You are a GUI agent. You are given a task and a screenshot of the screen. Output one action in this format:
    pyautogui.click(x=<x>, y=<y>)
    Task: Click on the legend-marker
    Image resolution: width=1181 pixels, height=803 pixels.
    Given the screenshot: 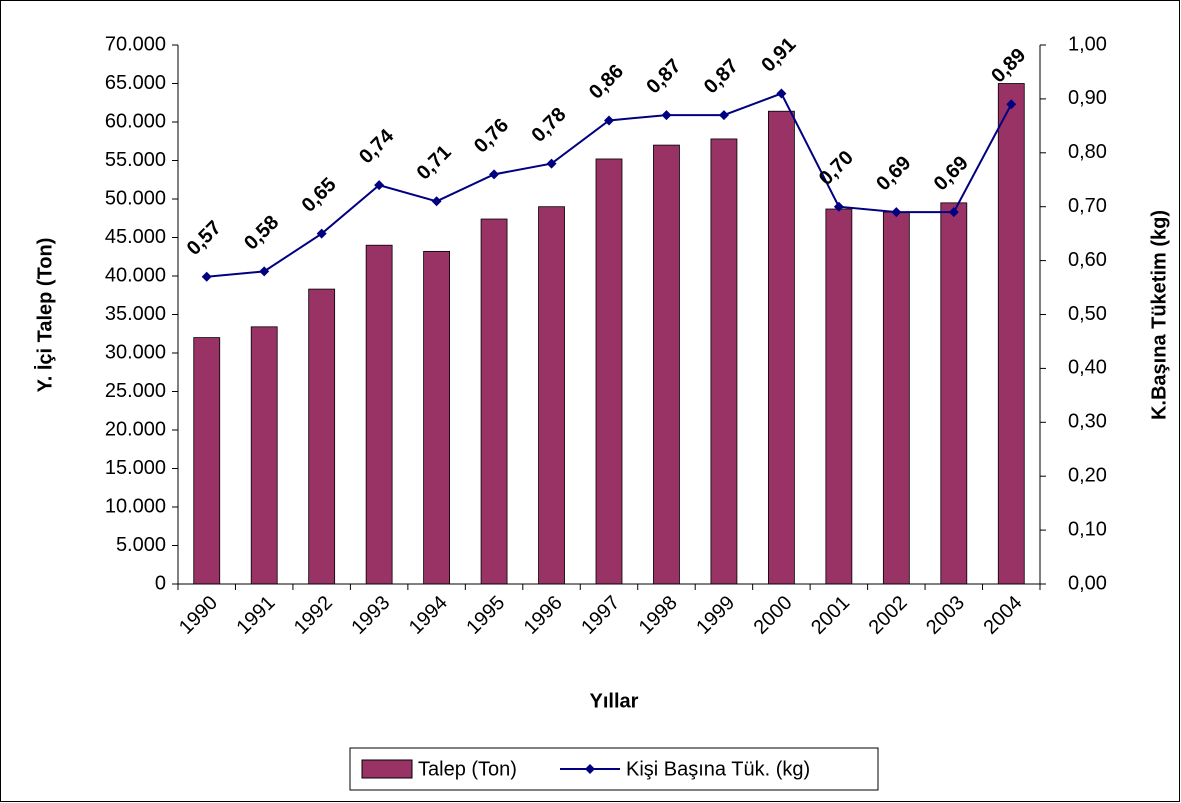 What is the action you would take?
    pyautogui.click(x=590, y=769)
    